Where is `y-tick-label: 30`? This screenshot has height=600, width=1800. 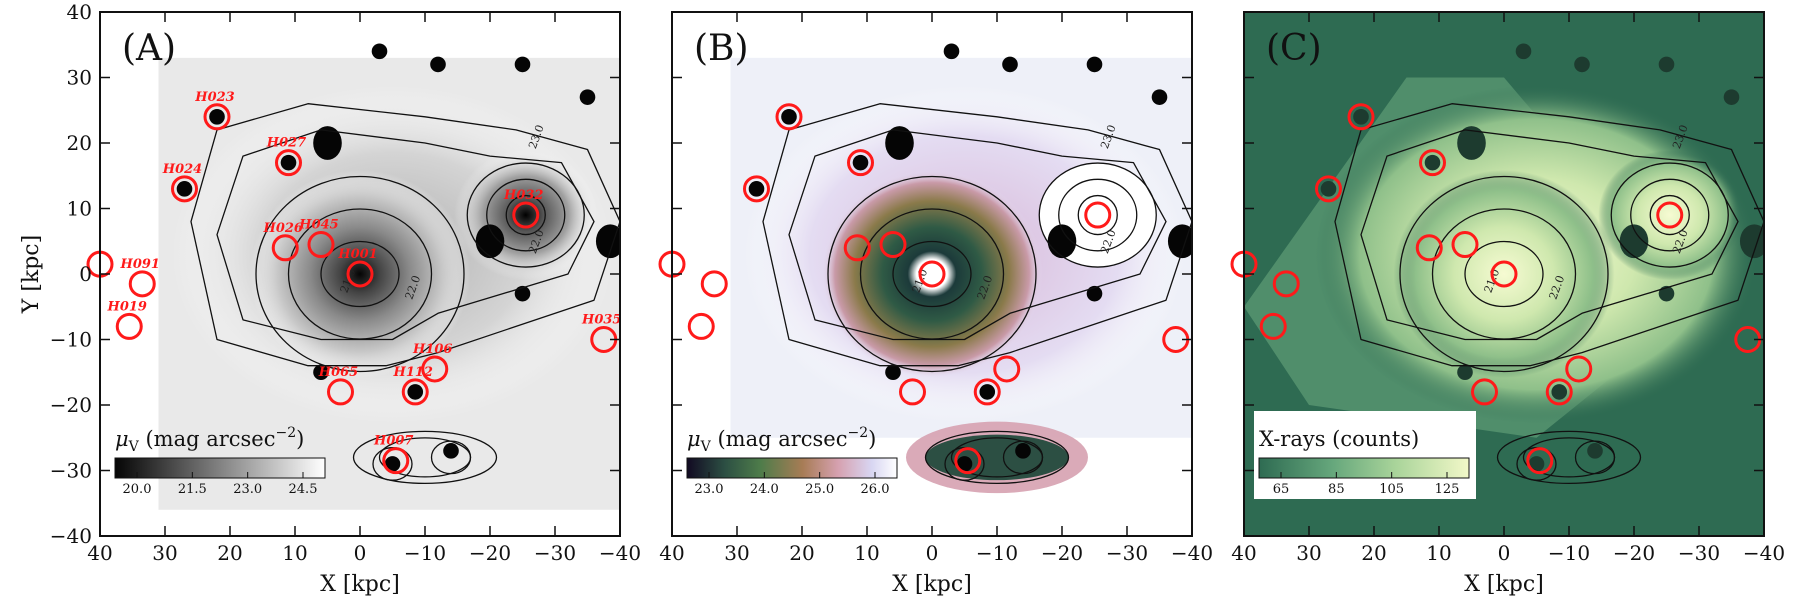
y-tick-label: 30 is located at coordinates (79, 78).